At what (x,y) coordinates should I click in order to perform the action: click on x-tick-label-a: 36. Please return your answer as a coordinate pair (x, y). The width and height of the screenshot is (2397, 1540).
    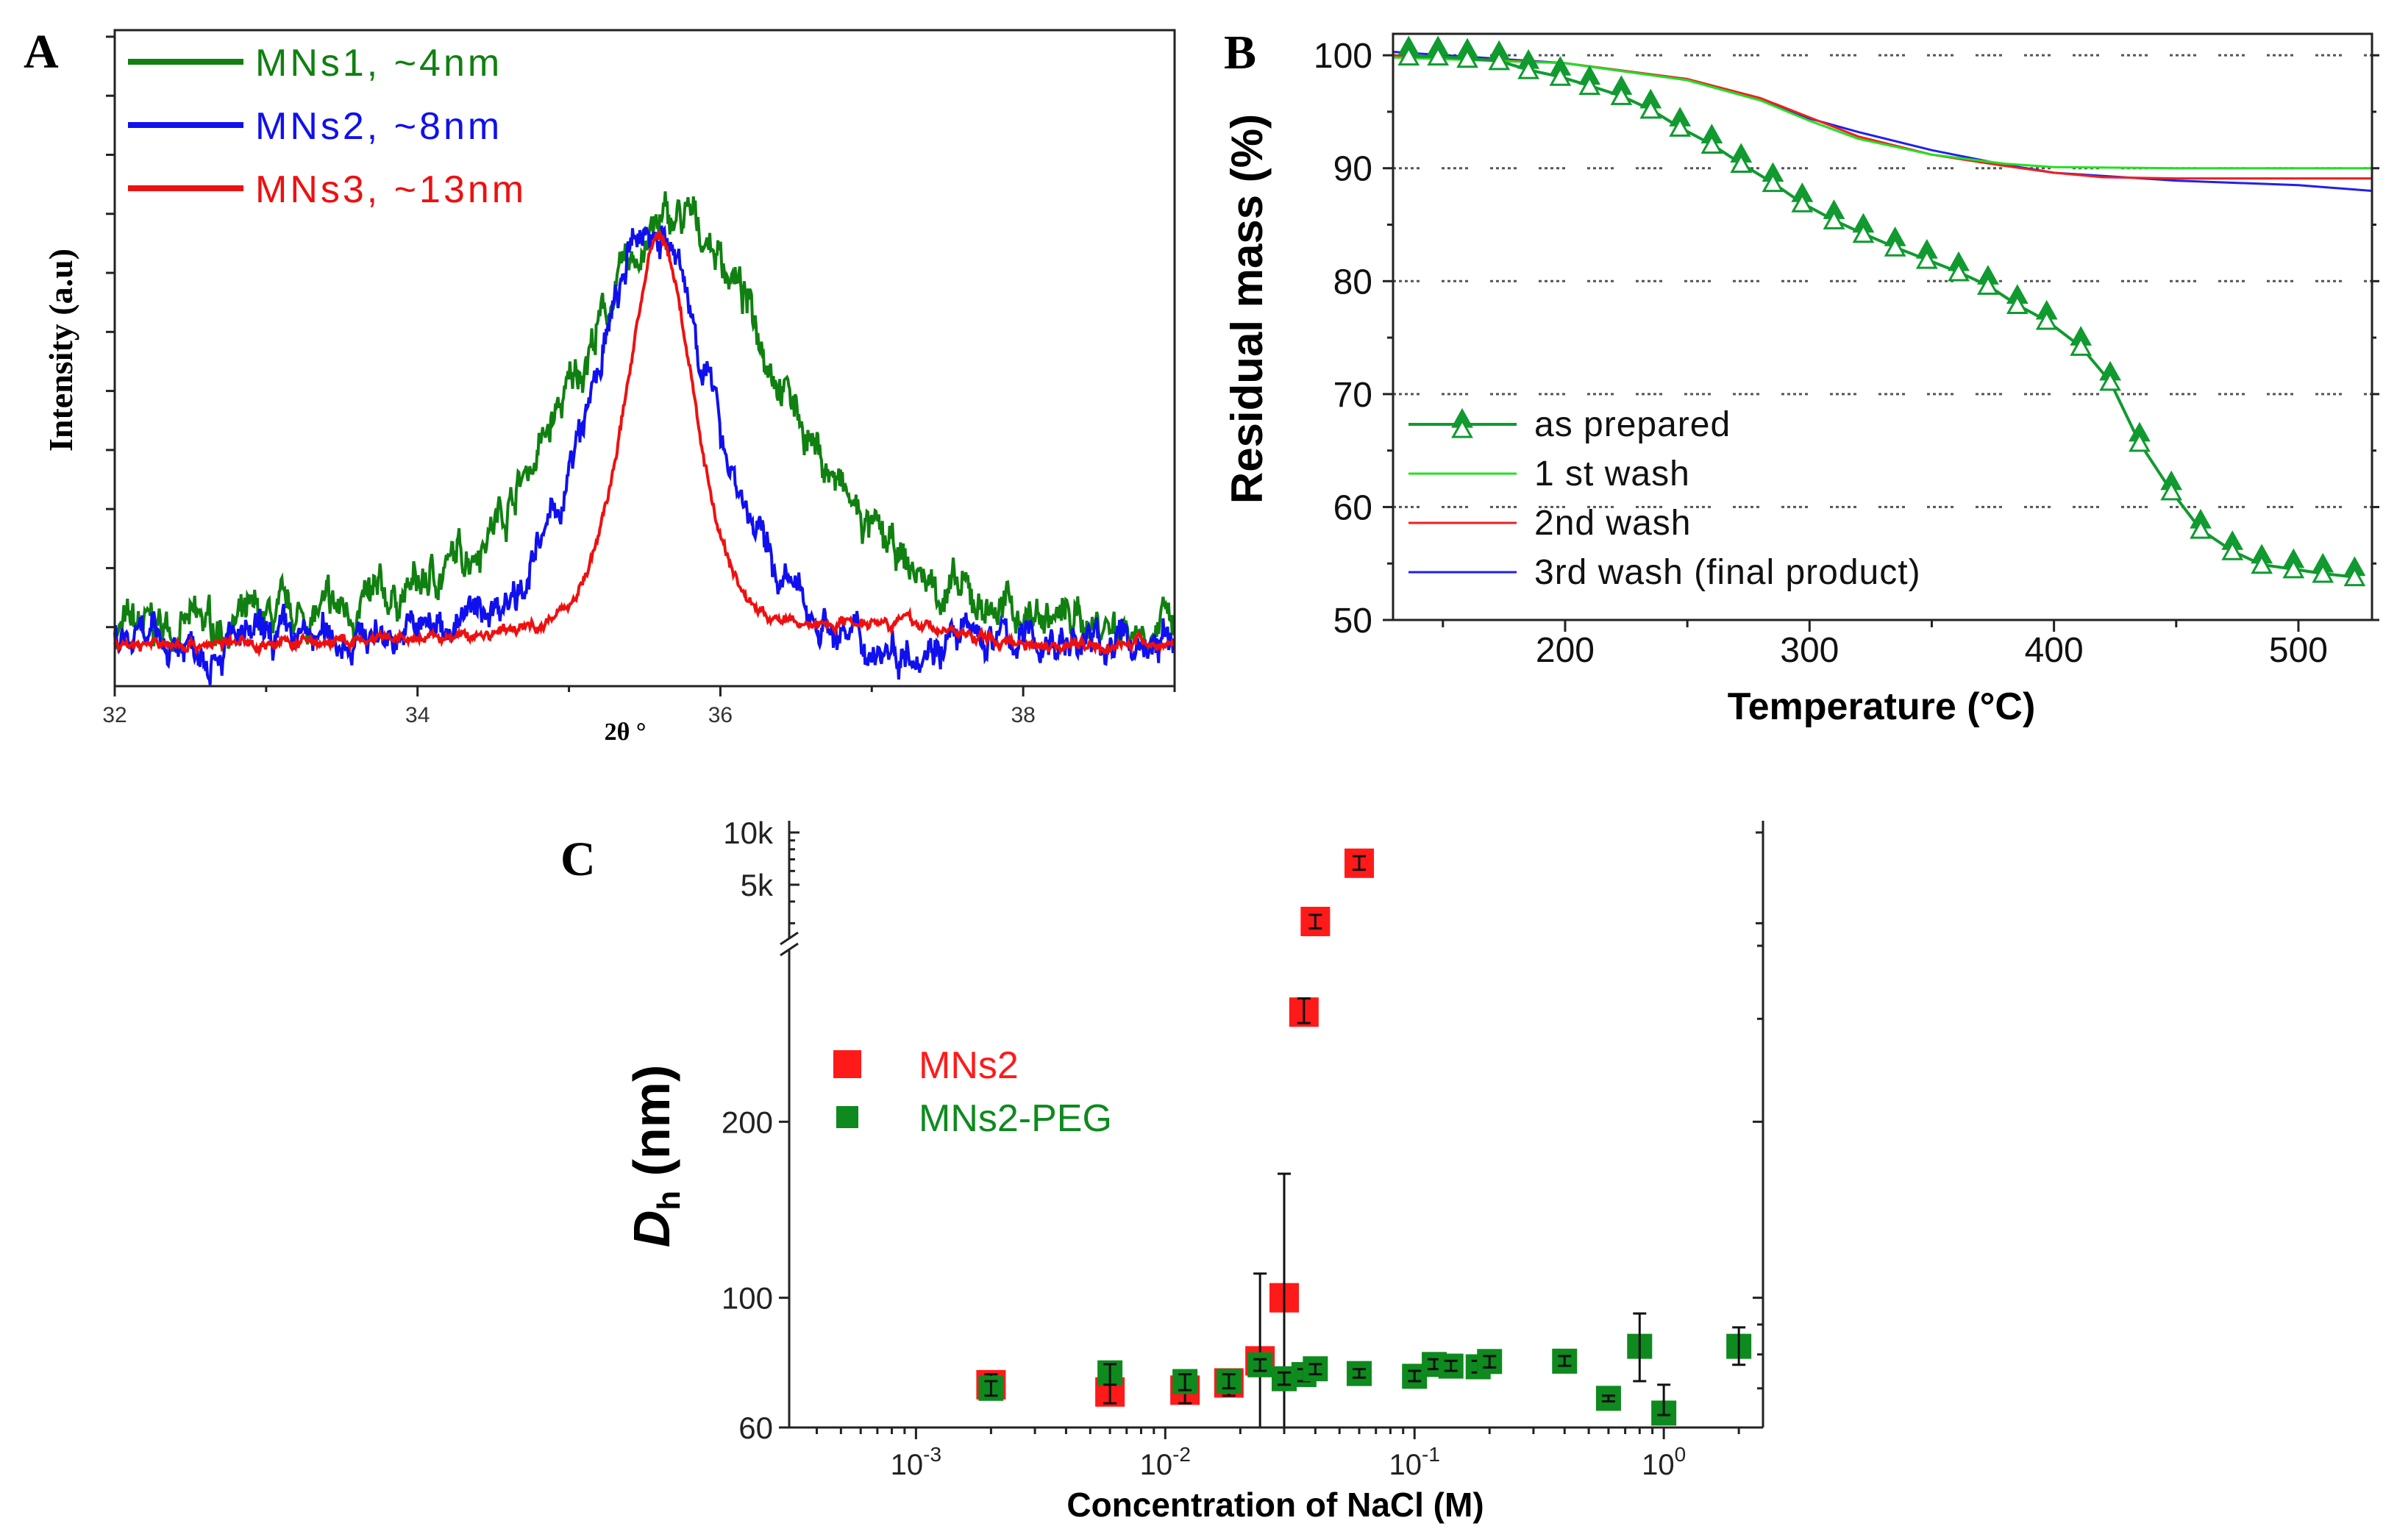
    Looking at the image, I should click on (720, 715).